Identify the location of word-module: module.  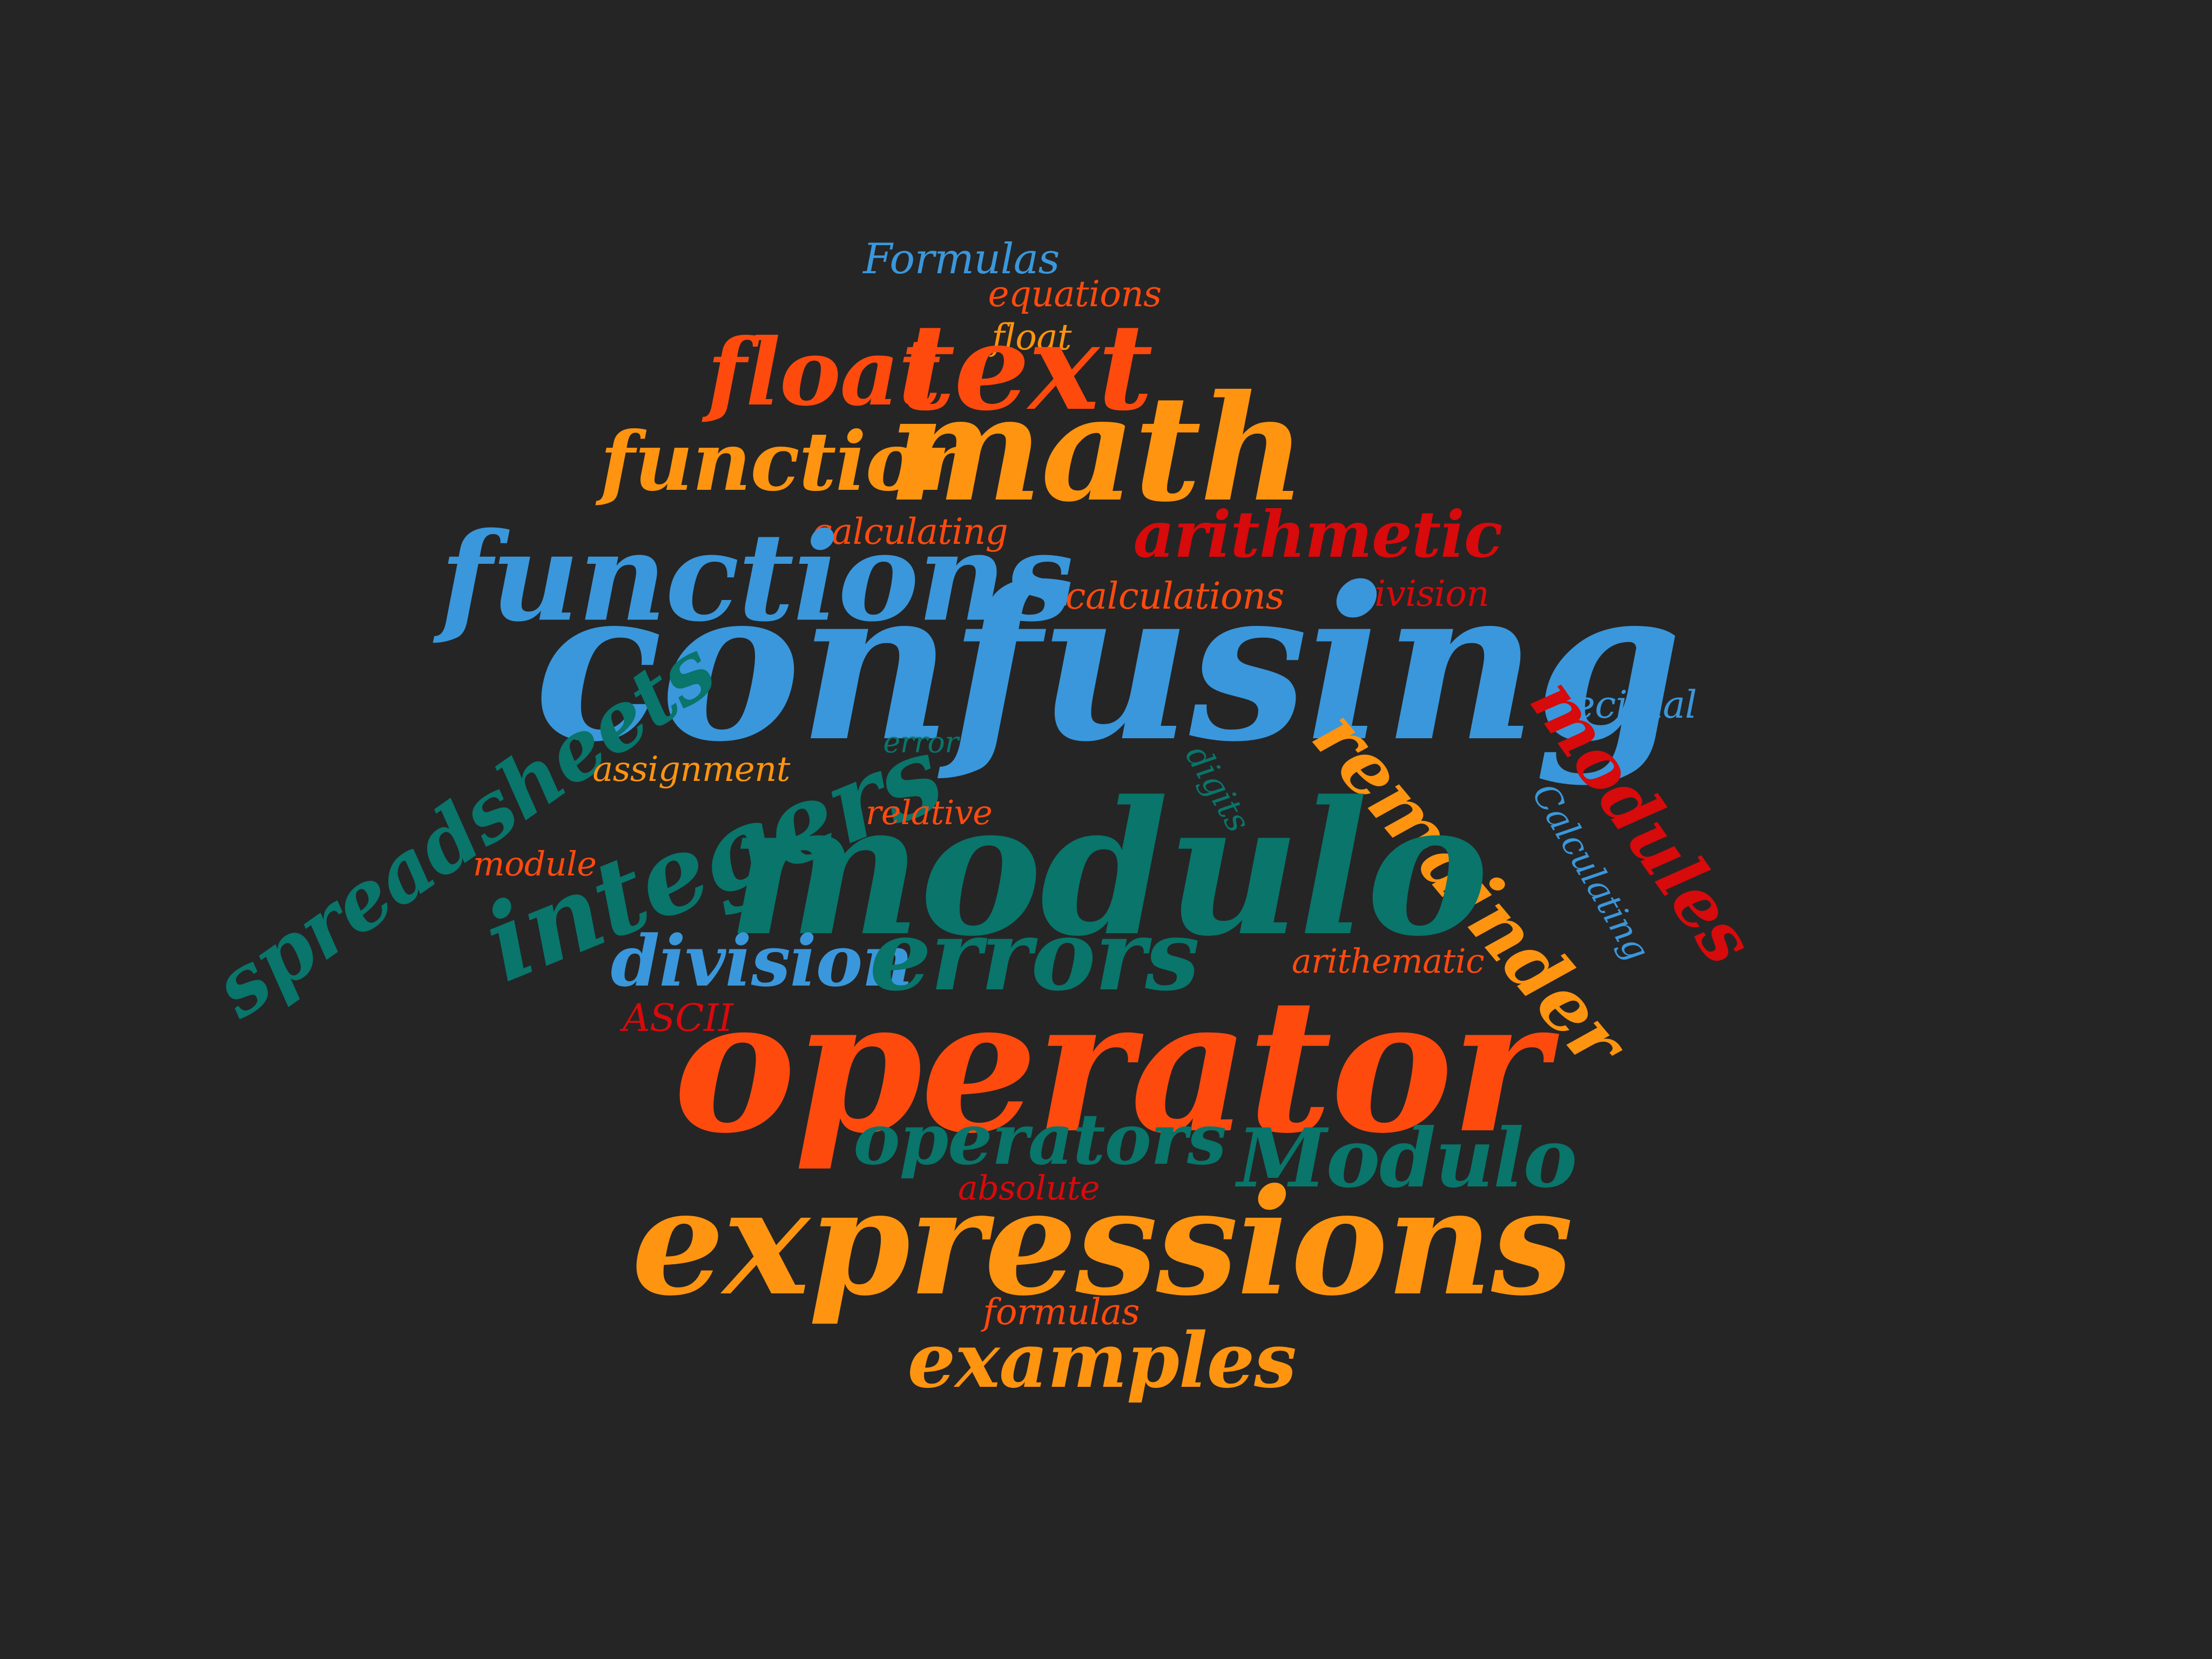
(535, 864).